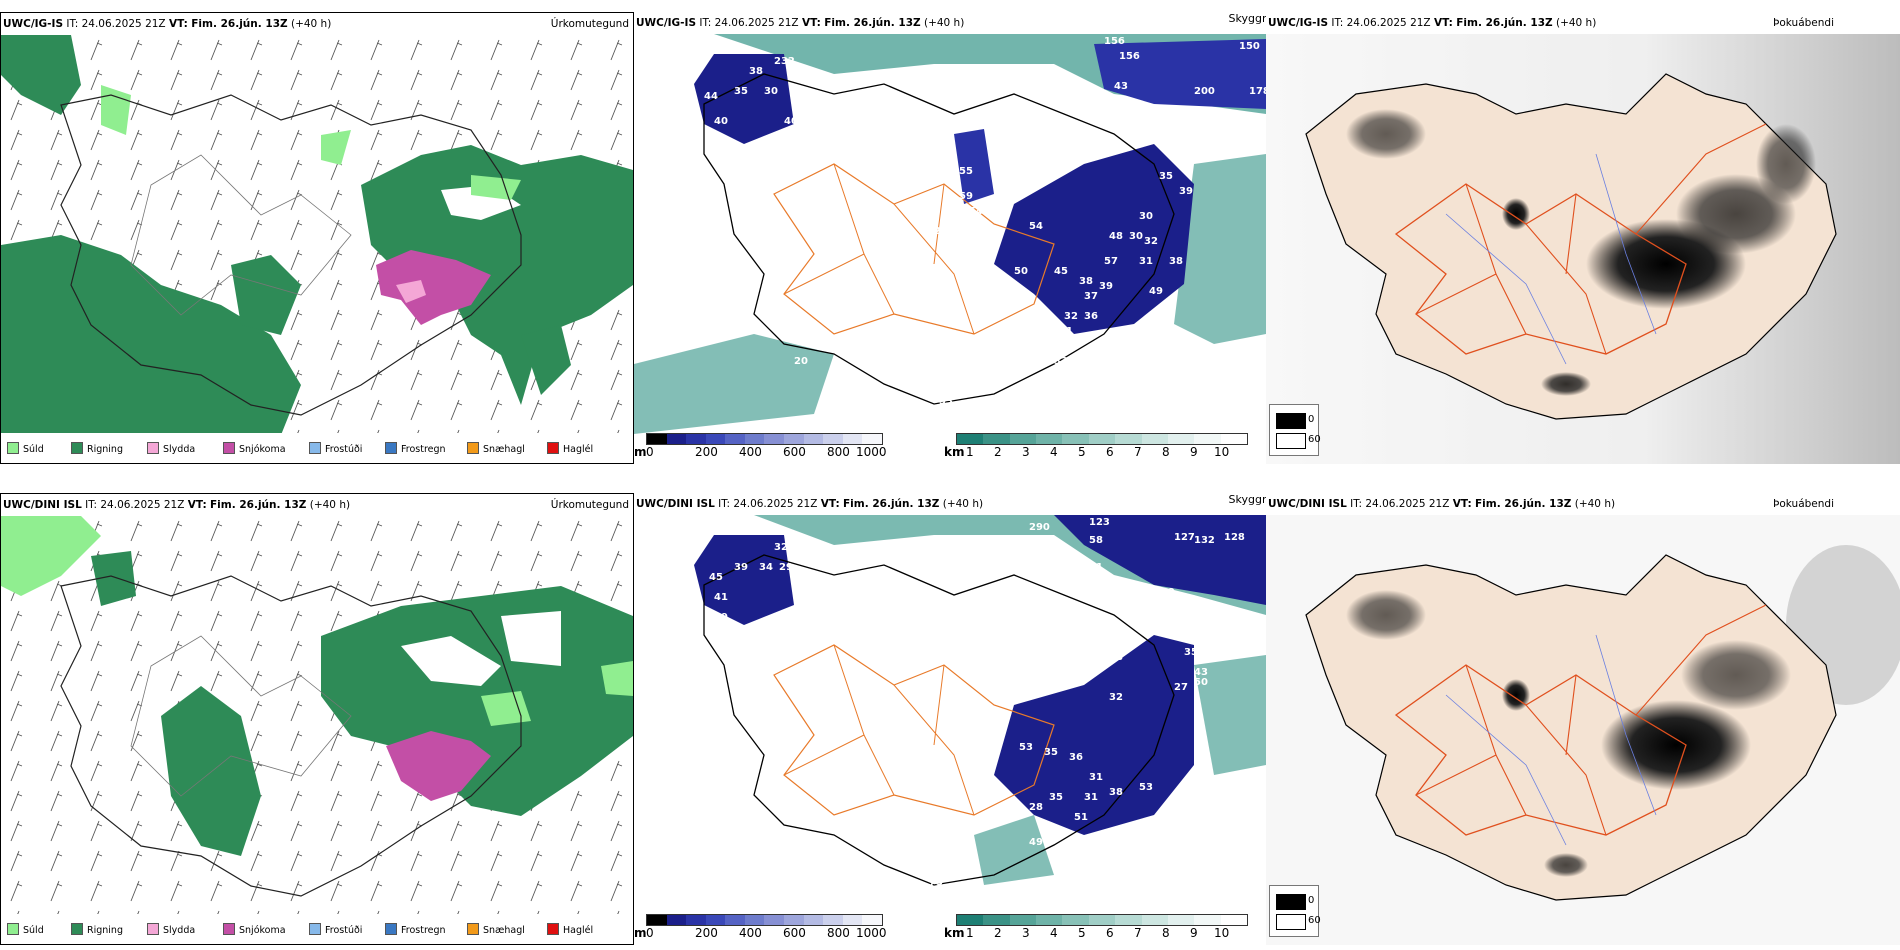 The height and width of the screenshot is (950, 1900). Describe the element at coordinates (871, 933) in the screenshot. I see `tick-label: 1000` at that location.